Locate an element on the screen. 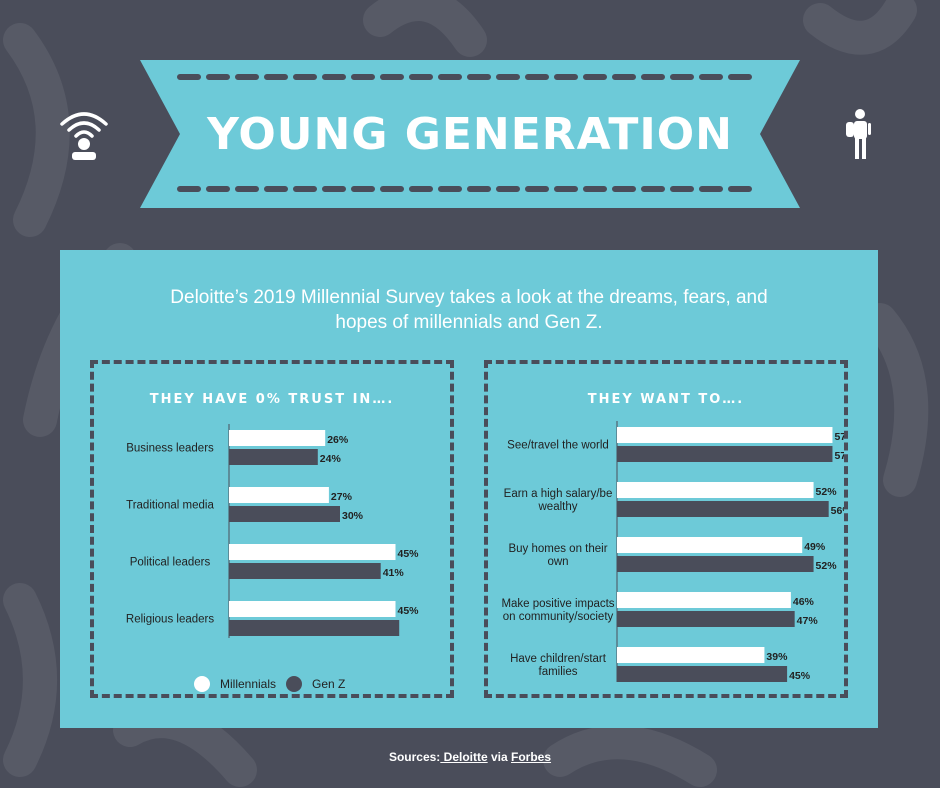 The width and height of the screenshot is (940, 788). backpacker-icon is located at coordinates (858, 134).